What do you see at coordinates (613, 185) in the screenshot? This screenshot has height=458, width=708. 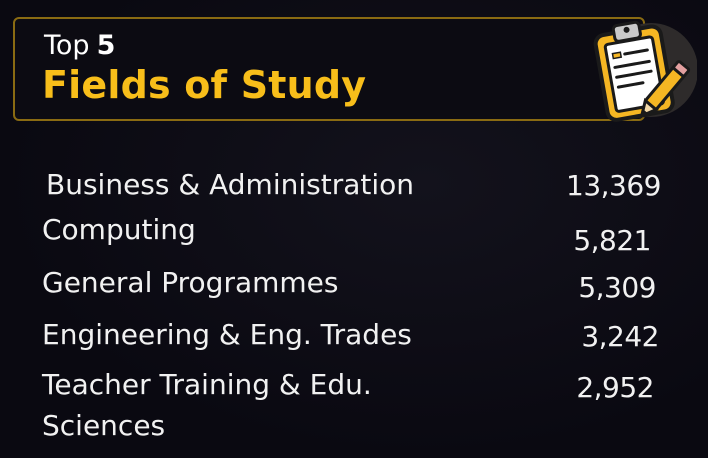 I see `row-value-business: 13,369` at bounding box center [613, 185].